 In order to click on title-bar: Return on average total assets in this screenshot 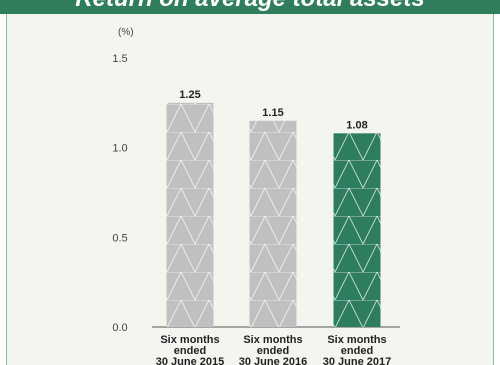, I will do `click(250, 7)`.